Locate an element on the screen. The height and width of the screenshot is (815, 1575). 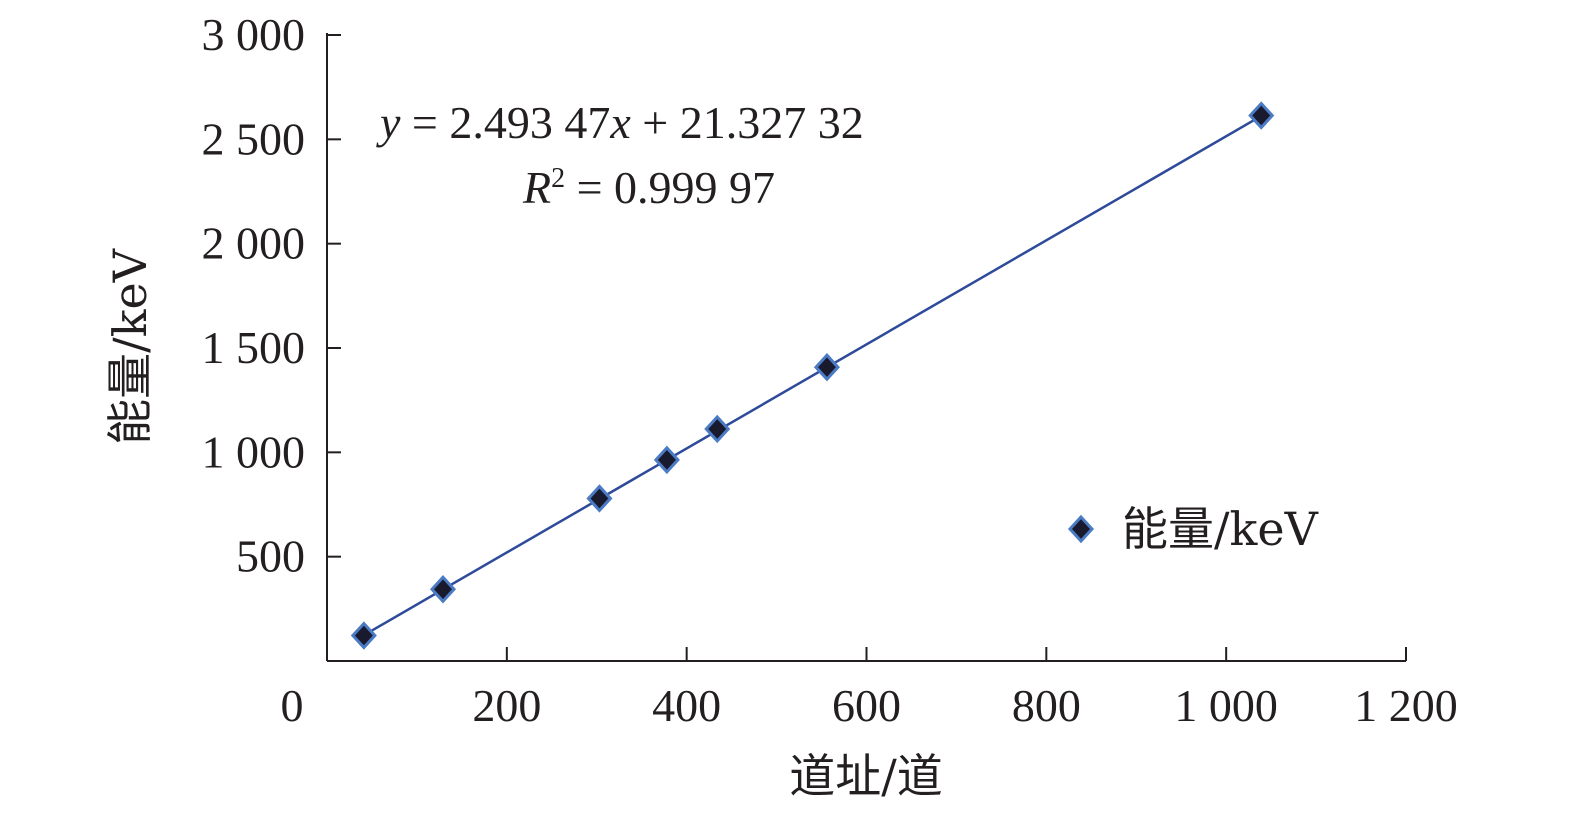
y-axis-title: 能量/keV is located at coordinates (130, 346).